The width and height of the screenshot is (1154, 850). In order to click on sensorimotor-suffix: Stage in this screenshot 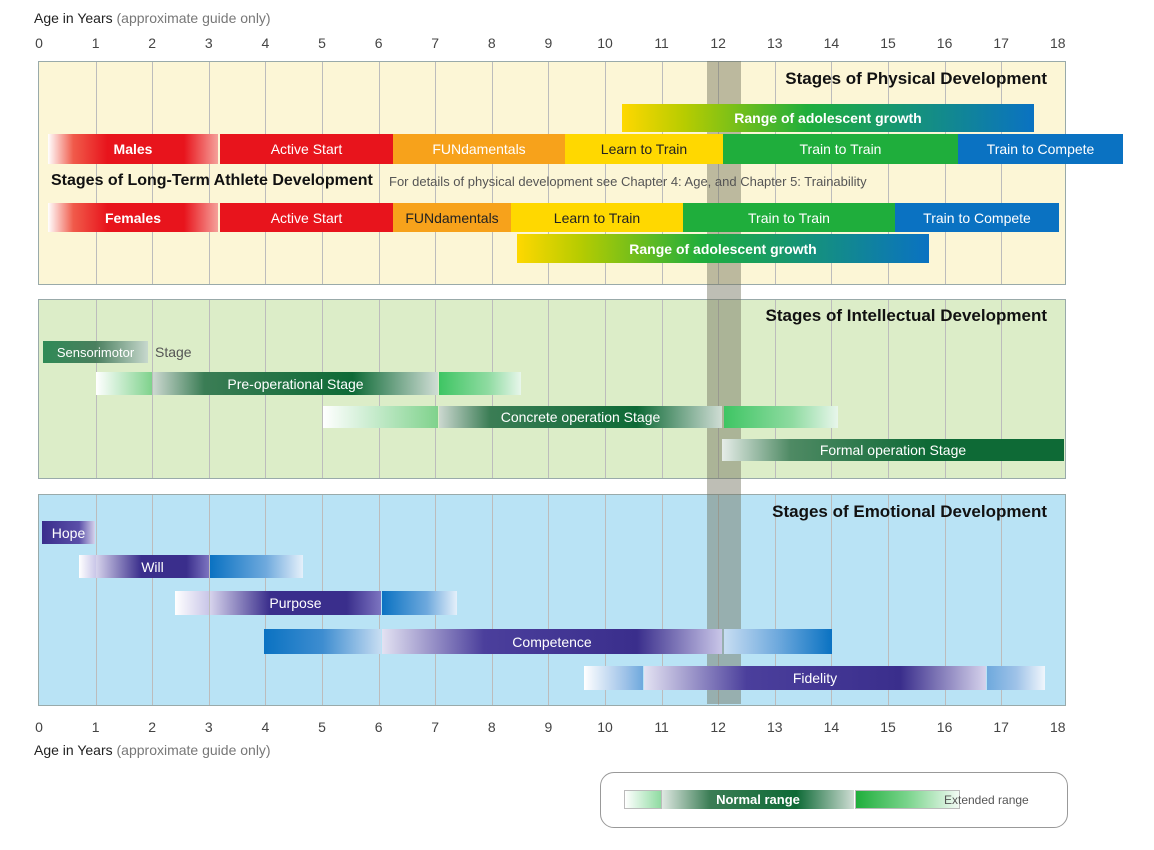, I will do `click(173, 352)`.